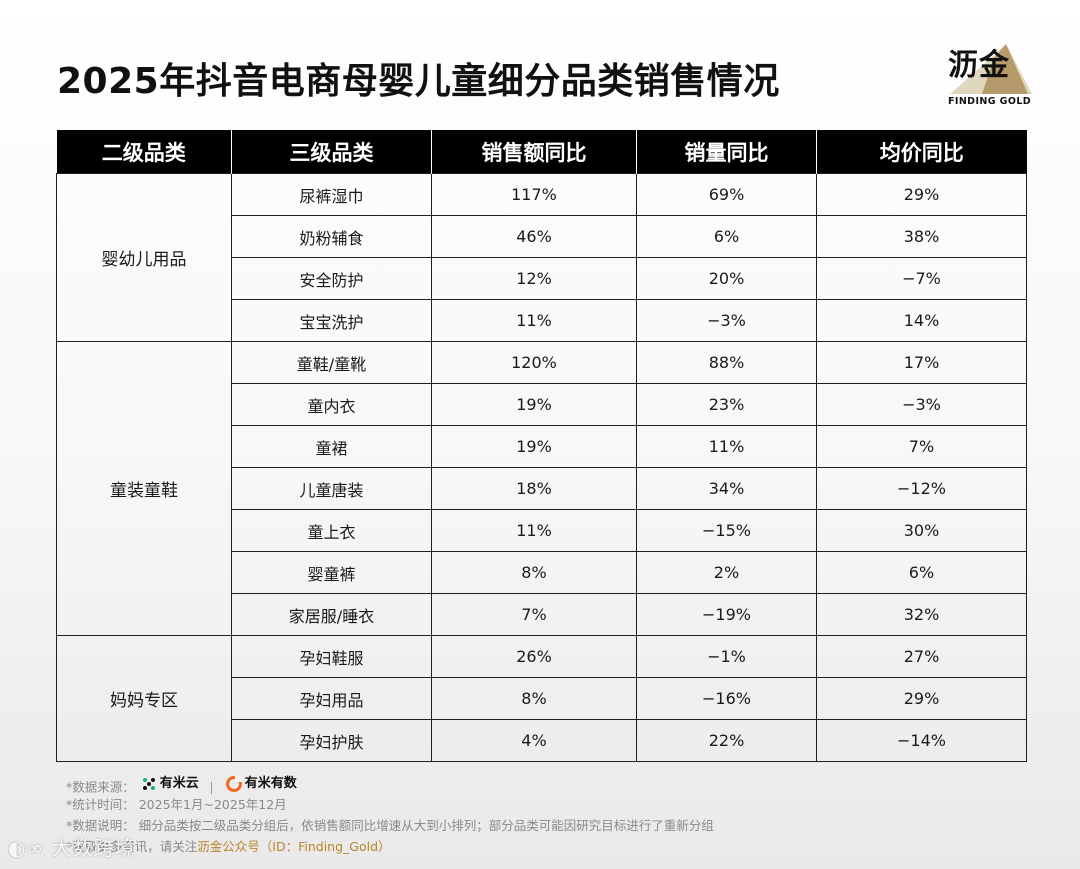  I want to click on watermark-logo-icon: ◐∞, so click(26, 848).